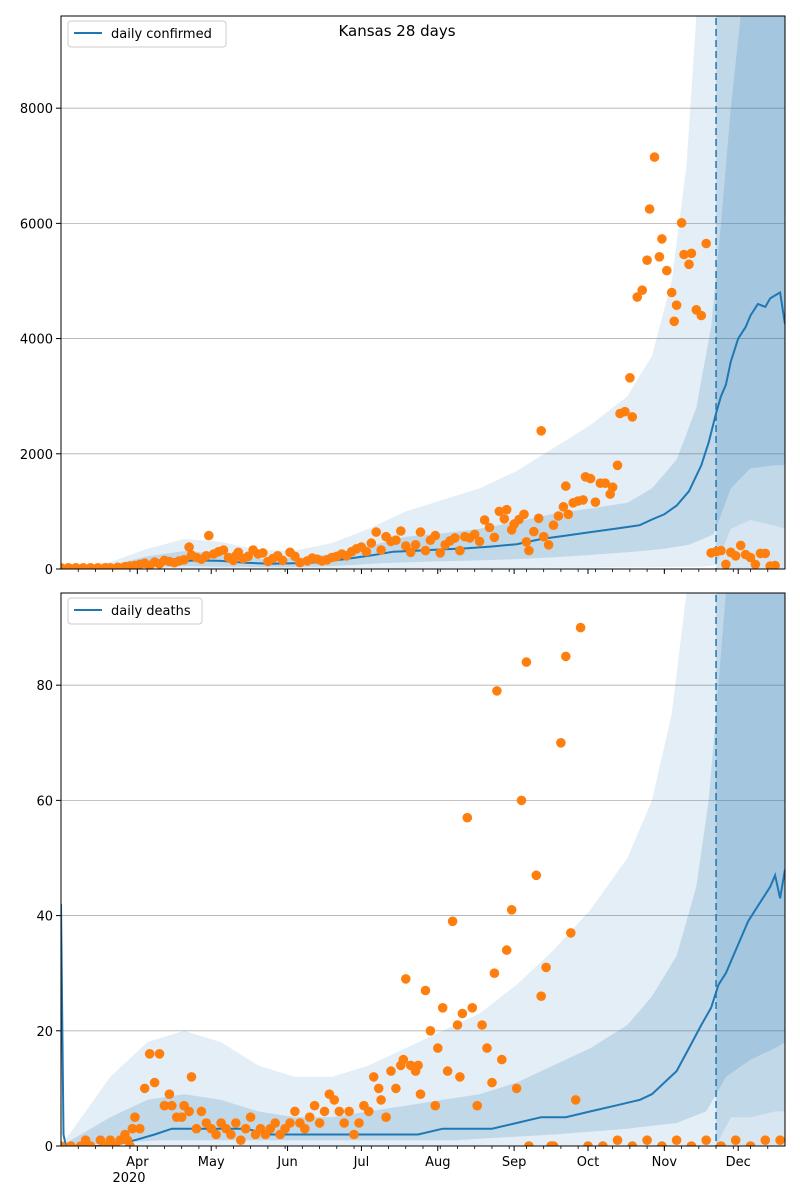  I want to click on figure-title: Kansas 28 days, so click(396, 31).